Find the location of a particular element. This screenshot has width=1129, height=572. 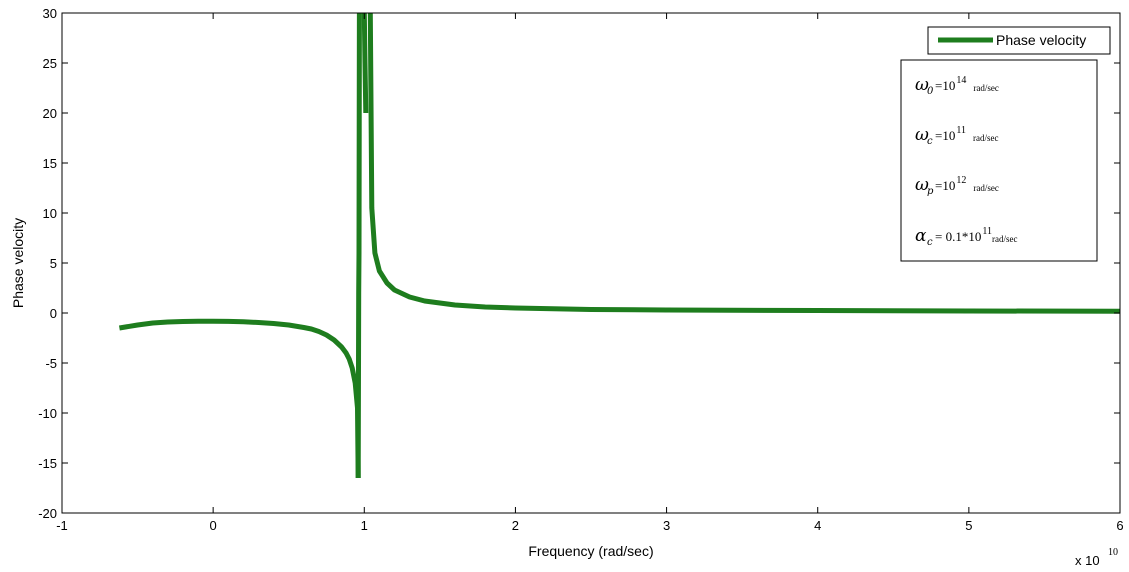

annotation-row: ωp =10 12 rad/sec is located at coordinates (957, 186).